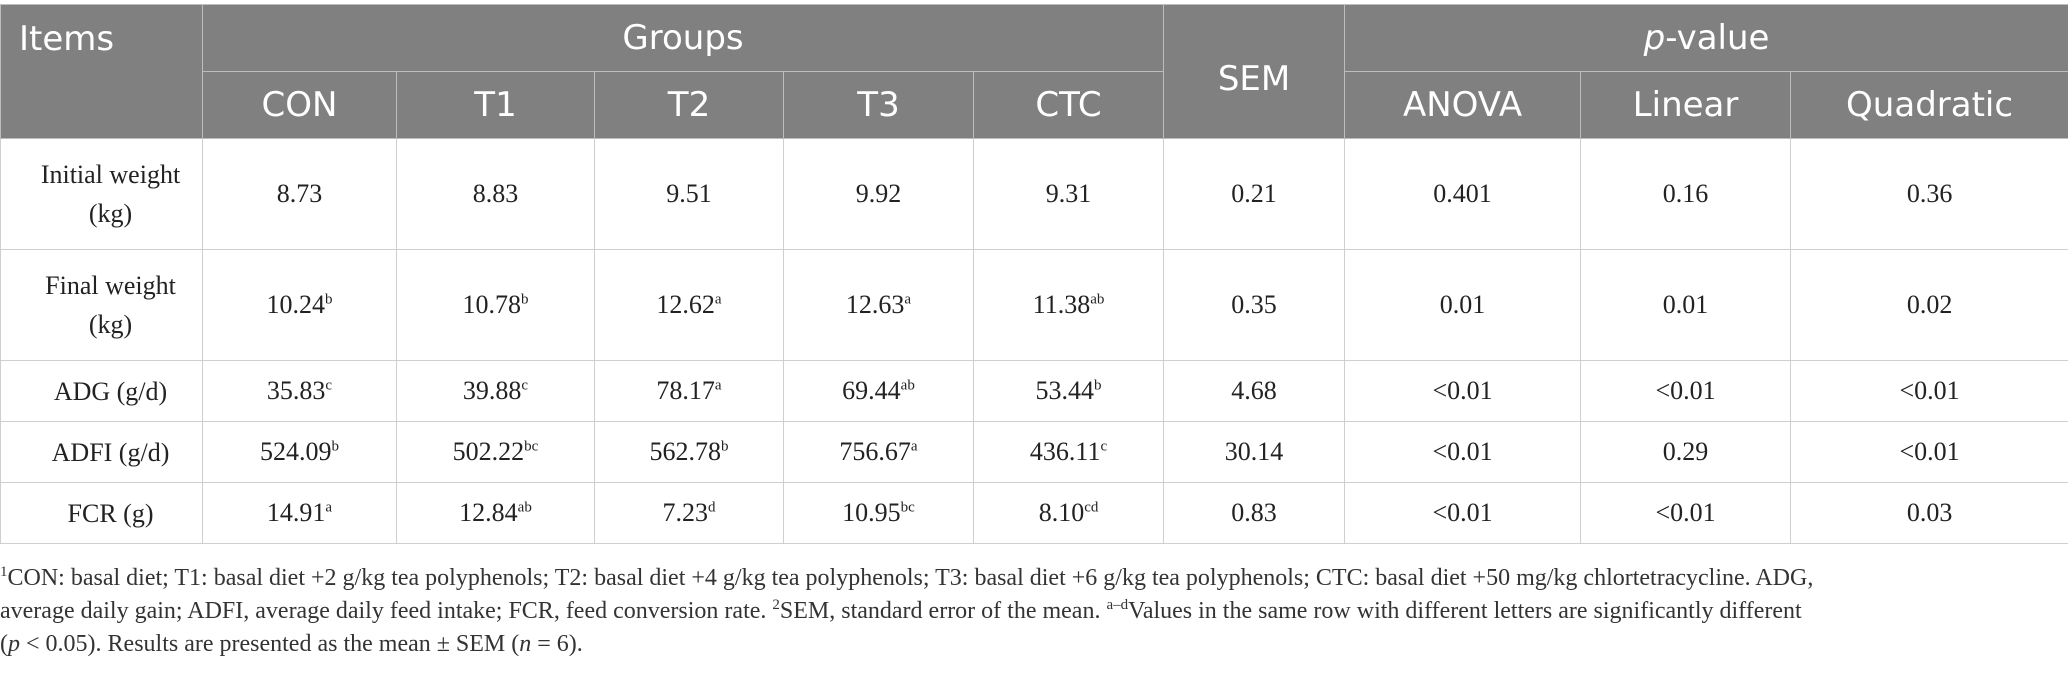 The width and height of the screenshot is (2068, 675). I want to click on cell-t3: 756.67a, so click(878, 452).